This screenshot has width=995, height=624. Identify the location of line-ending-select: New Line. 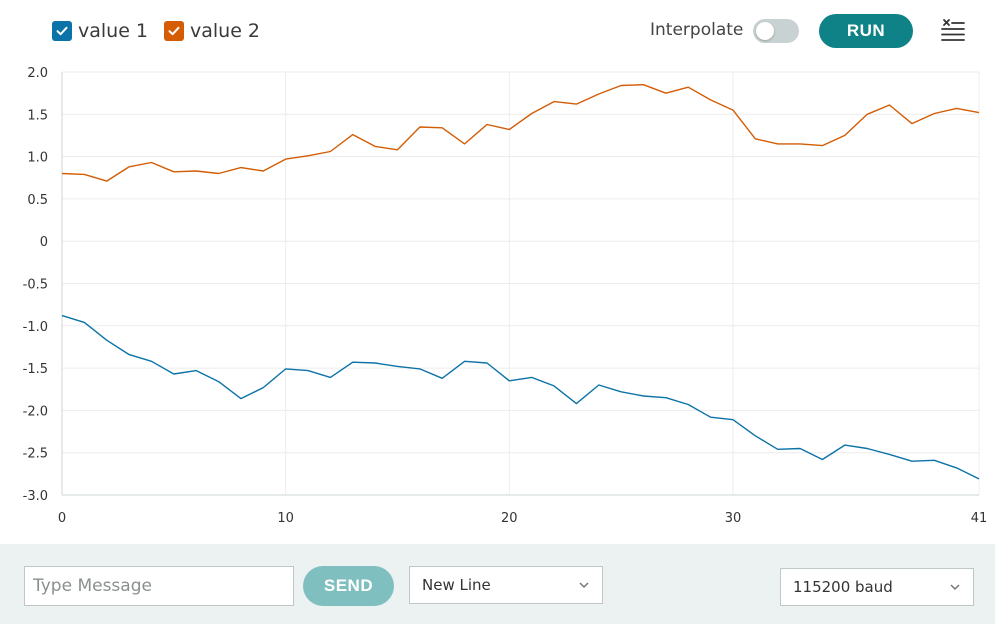
(506, 585).